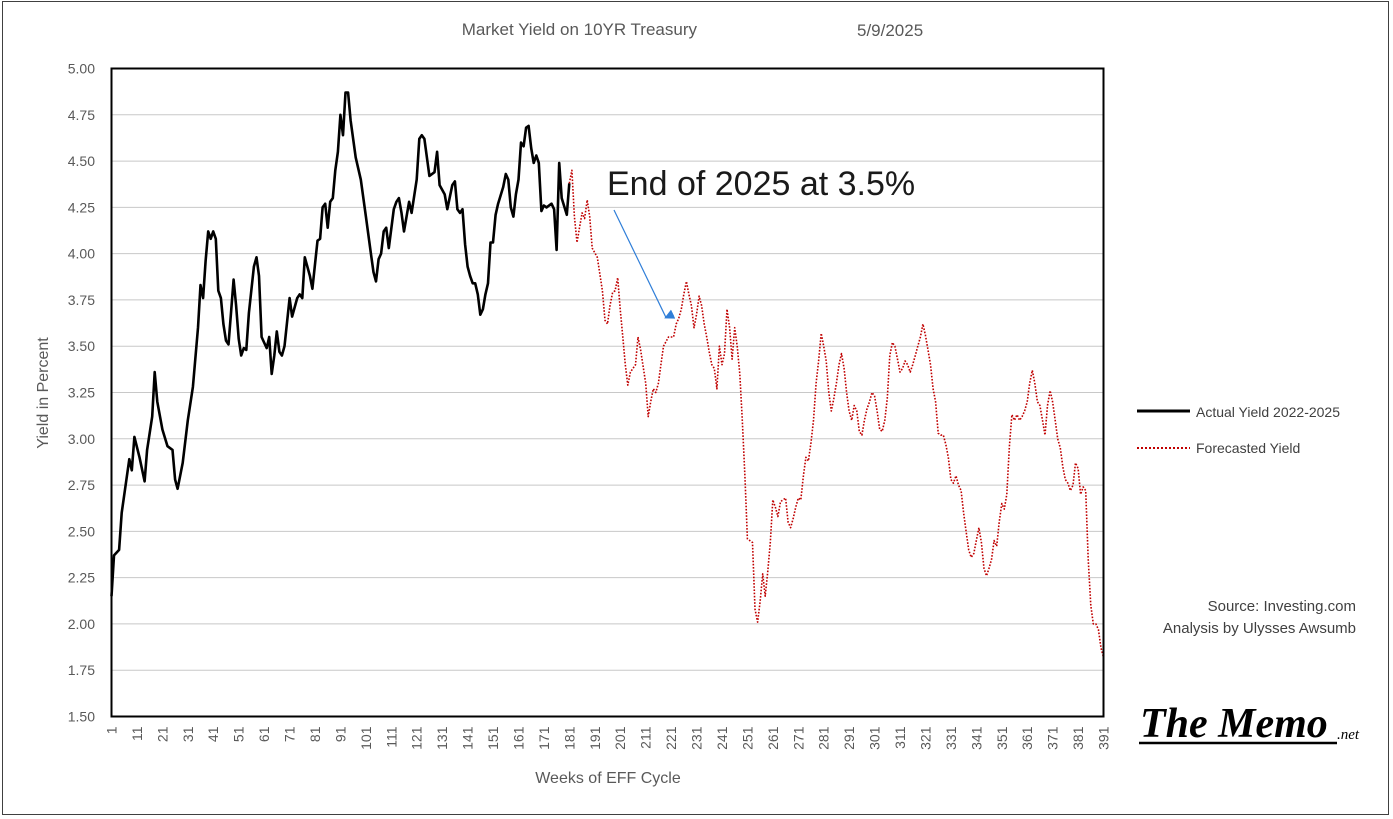  I want to click on x-tick-label: 221, so click(671, 738).